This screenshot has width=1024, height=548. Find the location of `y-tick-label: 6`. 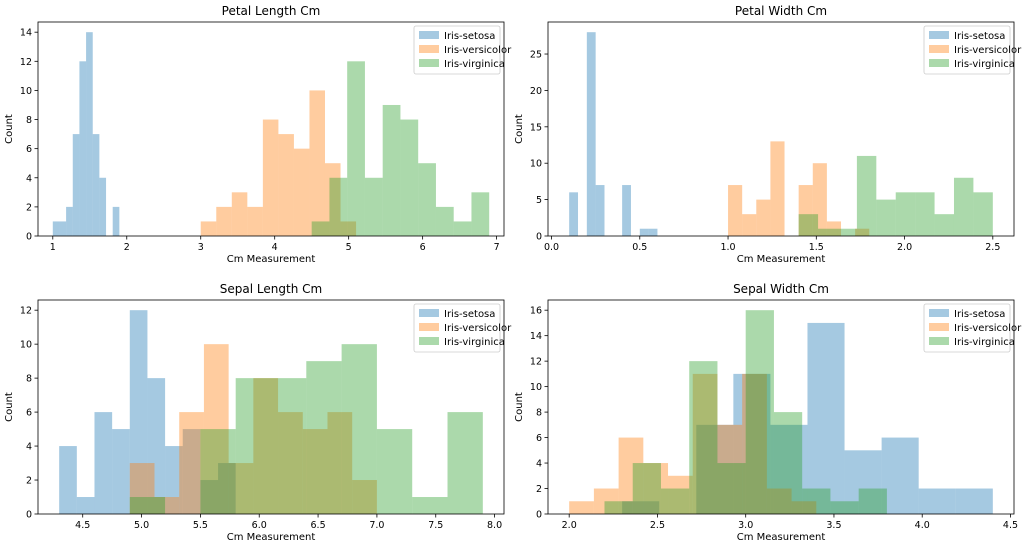

y-tick-label: 6 is located at coordinates (539, 438).